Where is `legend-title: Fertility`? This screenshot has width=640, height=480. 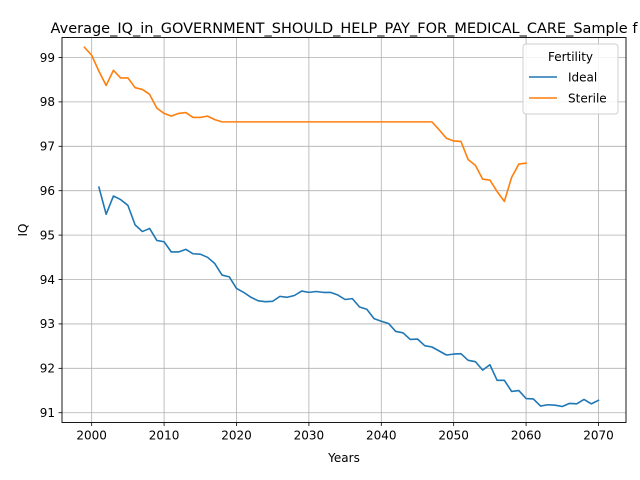 legend-title: Fertility is located at coordinates (570, 57).